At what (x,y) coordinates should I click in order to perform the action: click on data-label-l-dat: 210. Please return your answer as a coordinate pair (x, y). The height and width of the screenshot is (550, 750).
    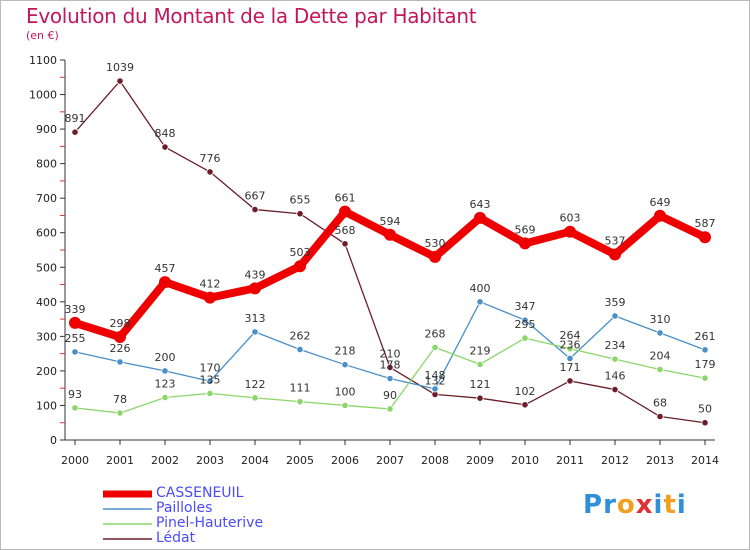
    Looking at the image, I should click on (390, 353).